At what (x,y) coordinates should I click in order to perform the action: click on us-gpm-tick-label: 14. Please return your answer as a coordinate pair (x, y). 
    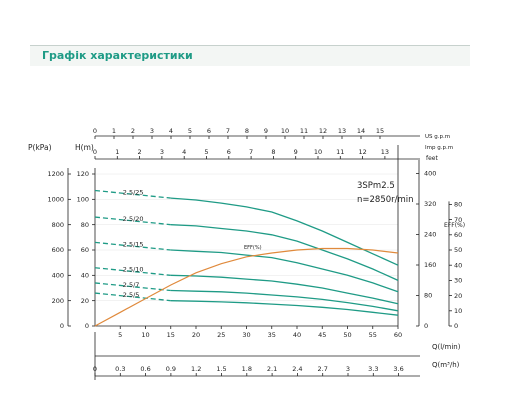
    Looking at the image, I should click on (361, 131).